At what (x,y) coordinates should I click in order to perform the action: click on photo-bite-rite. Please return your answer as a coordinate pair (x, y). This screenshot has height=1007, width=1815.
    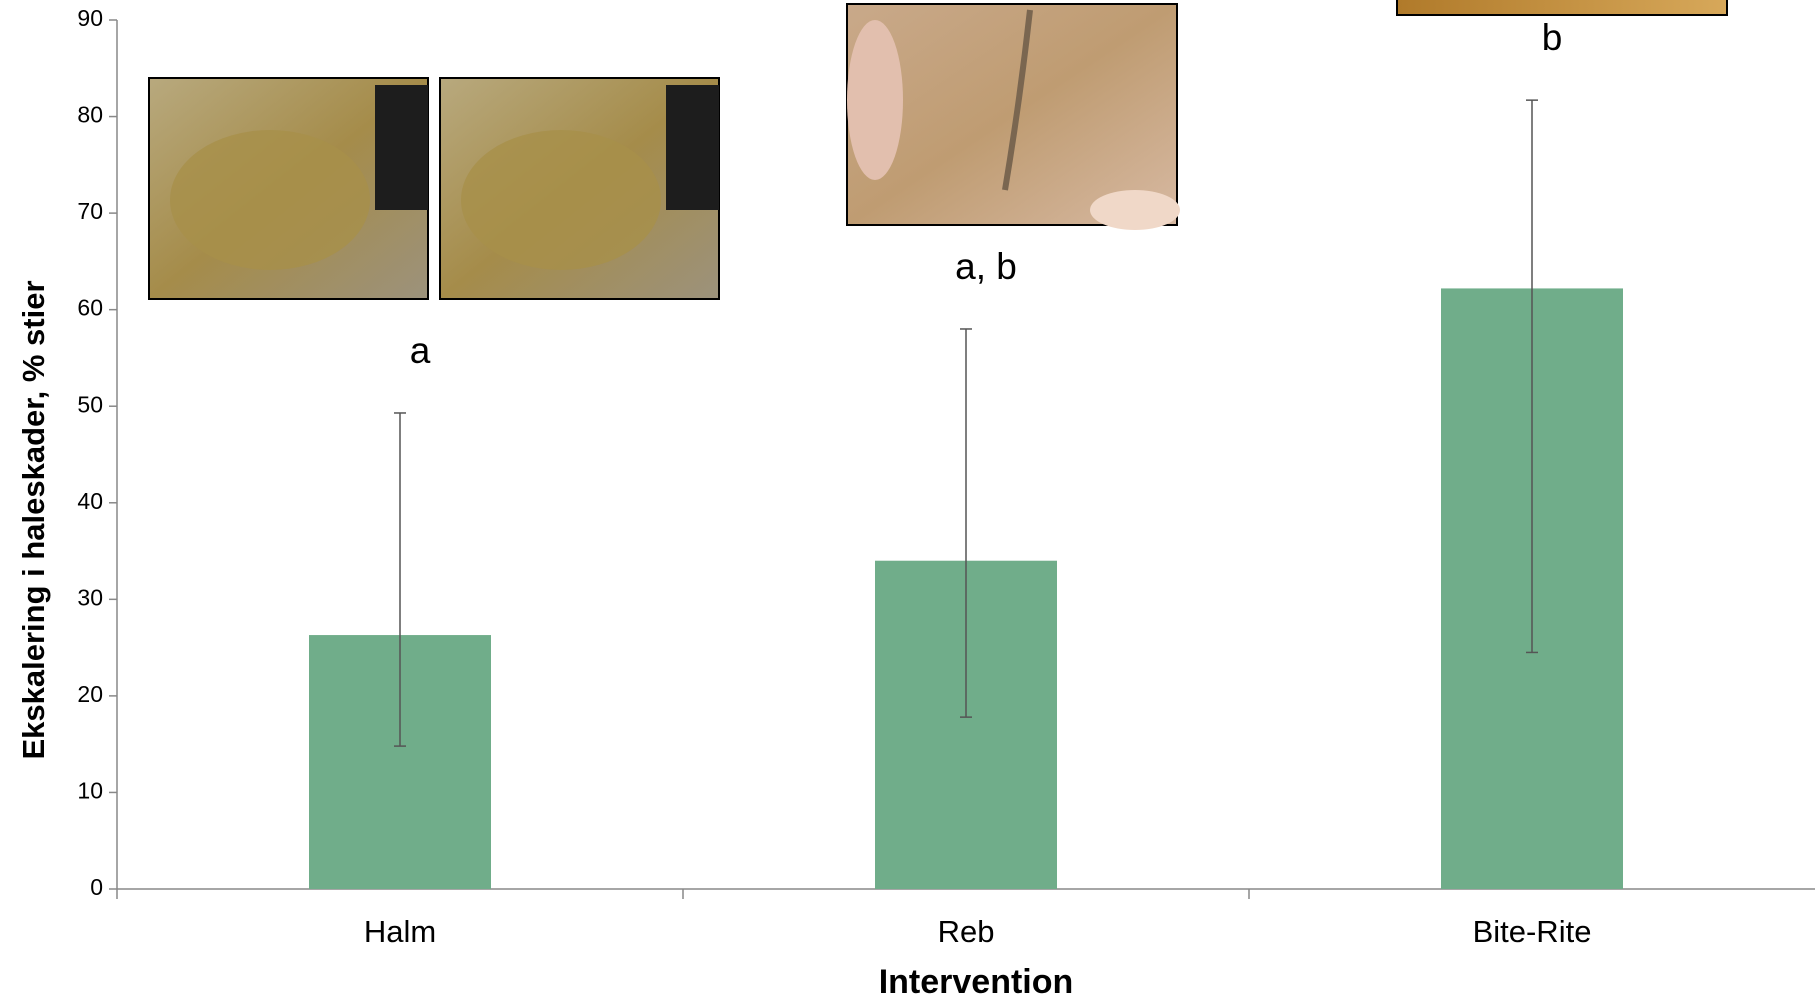
    Looking at the image, I should click on (1562, 8).